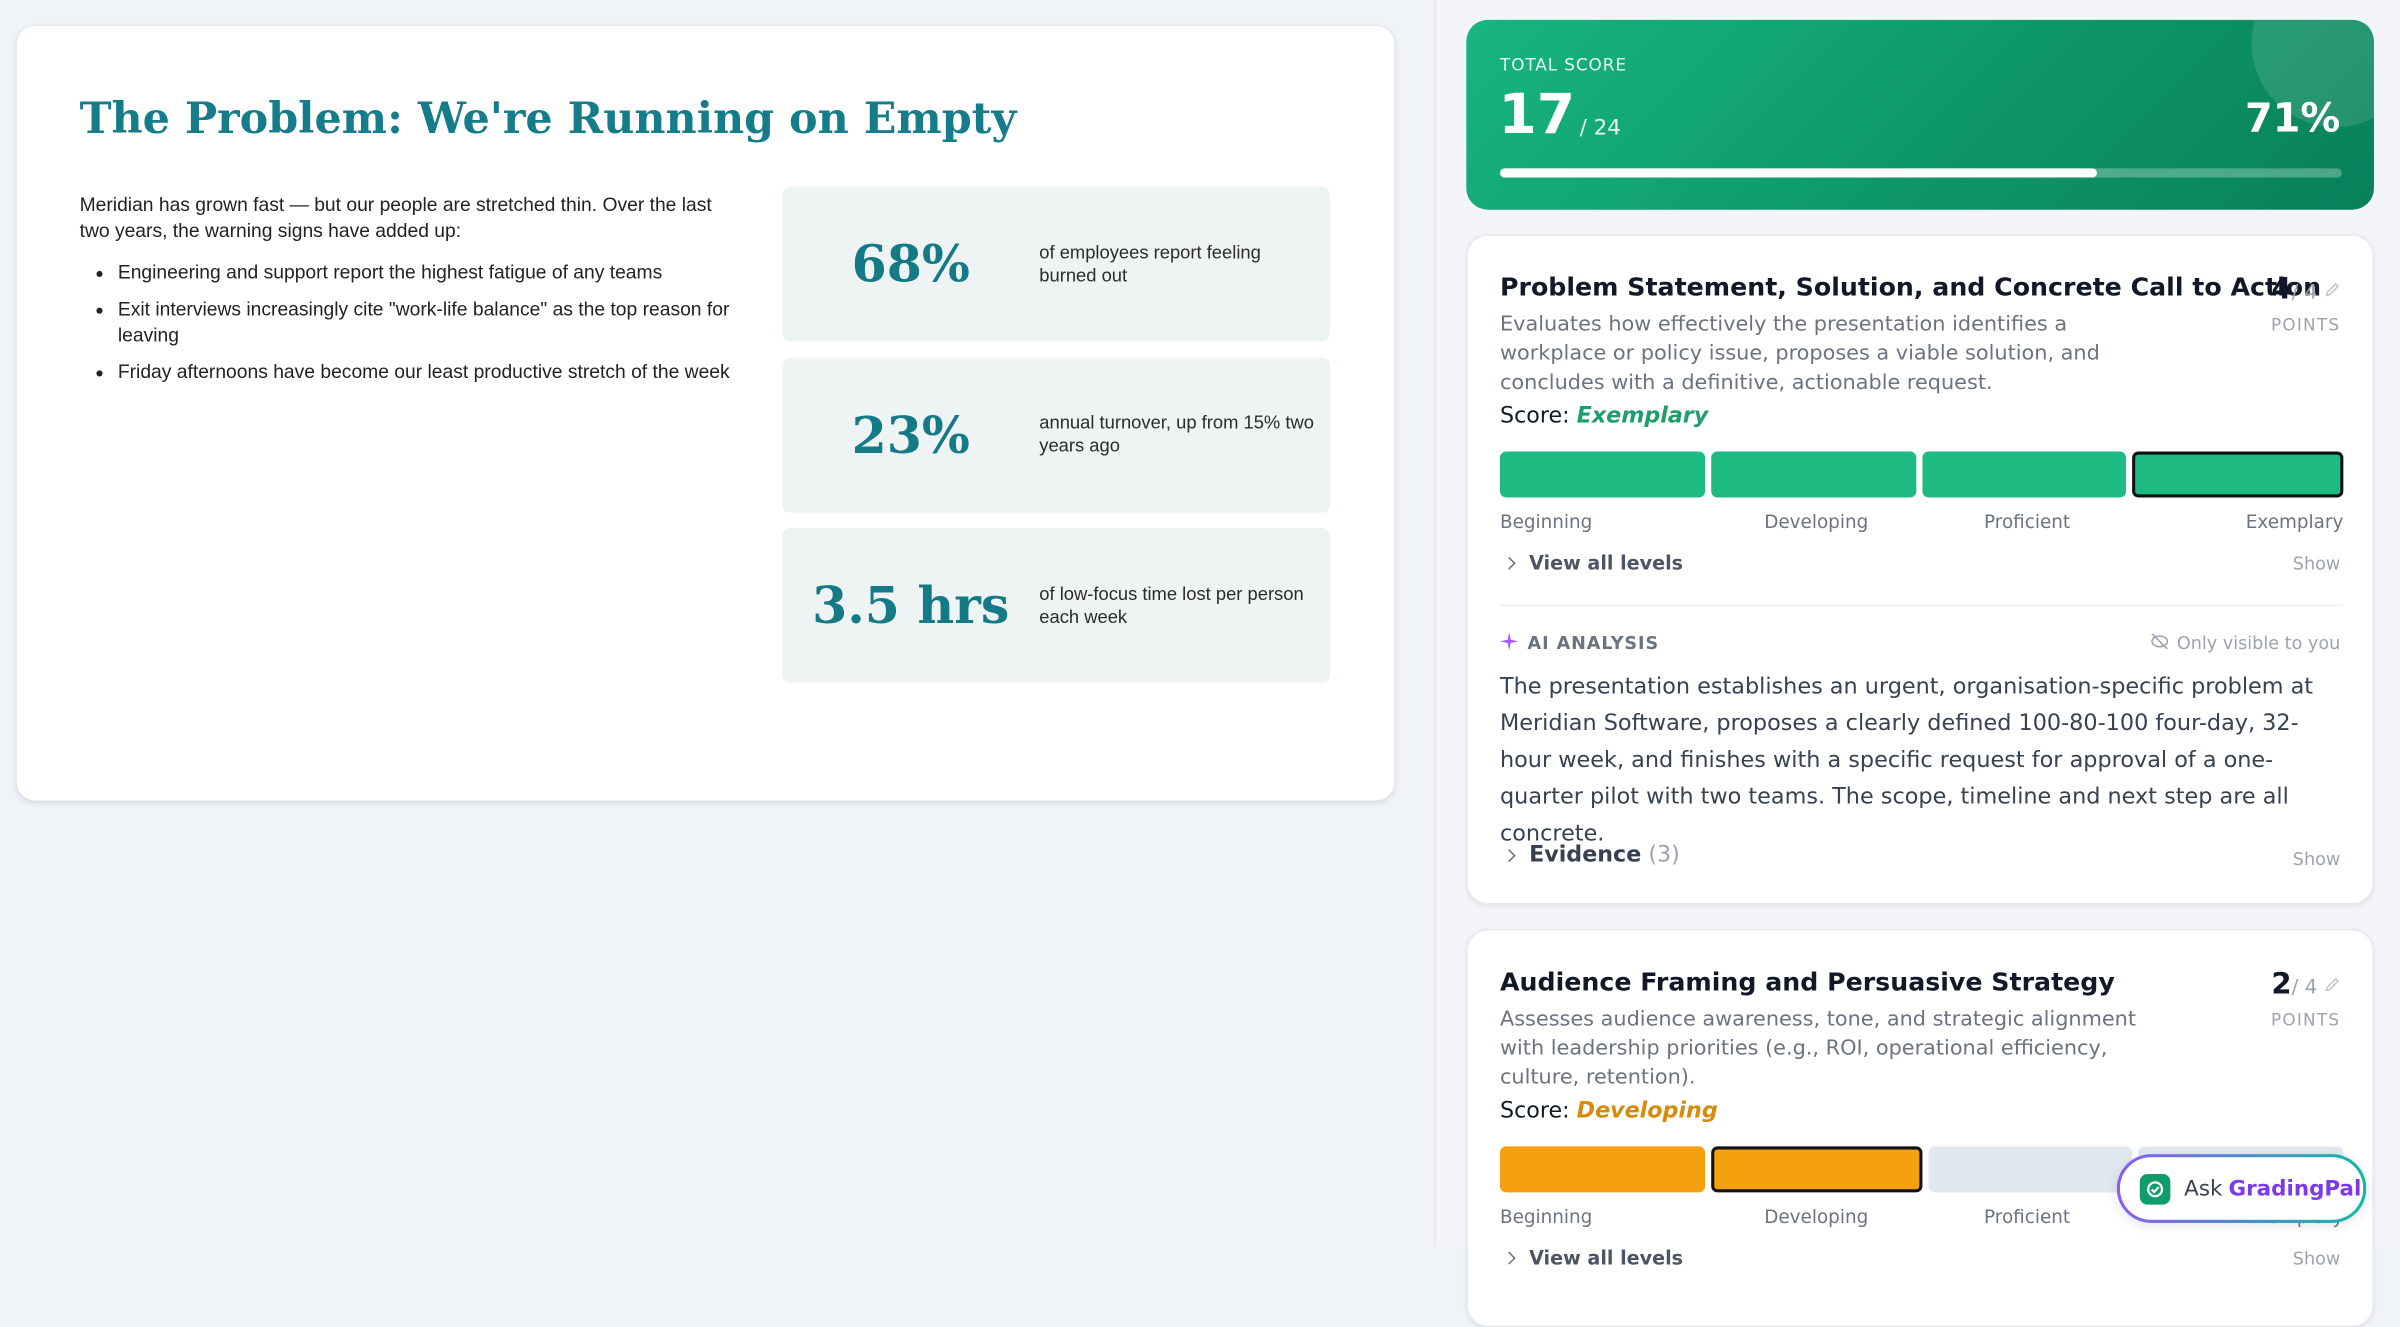 This screenshot has width=2400, height=1327. Describe the element at coordinates (1600, 128) in the screenshot. I see `total-max: / 24` at that location.